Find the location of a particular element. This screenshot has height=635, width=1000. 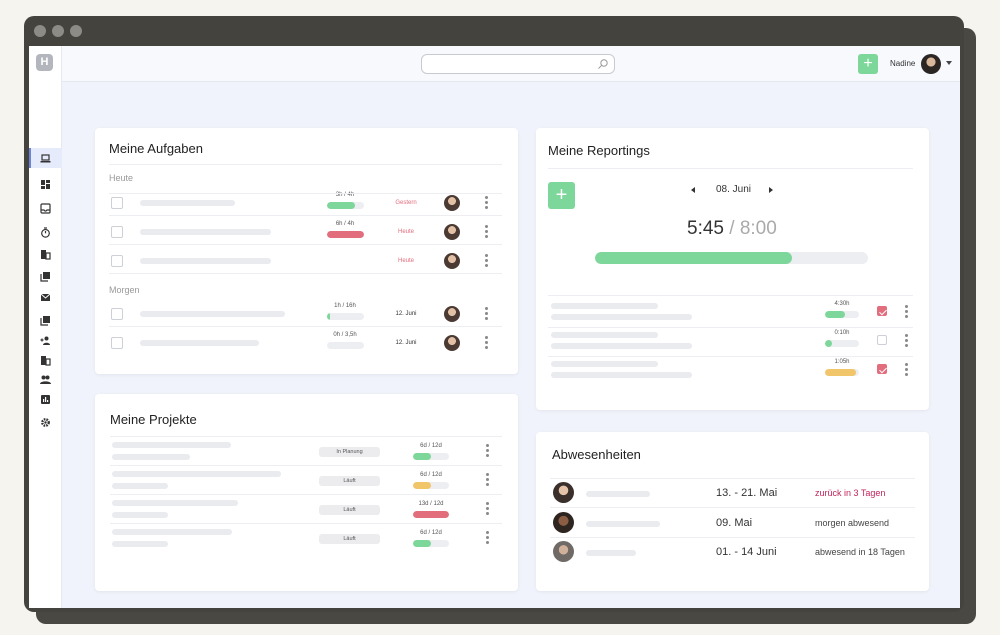

report-desc-placeholder is located at coordinates (621, 346).